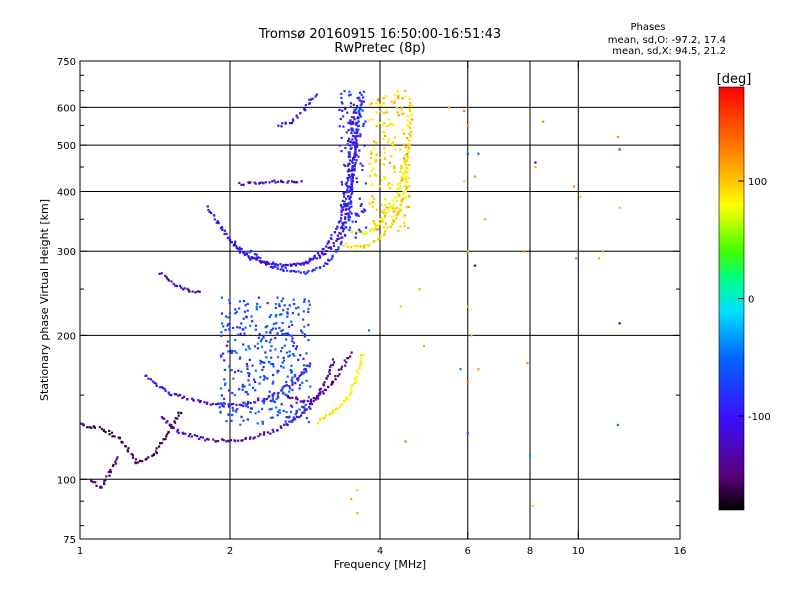  Describe the element at coordinates (751, 300) in the screenshot. I see `colorbar-tick-label: 0` at that location.